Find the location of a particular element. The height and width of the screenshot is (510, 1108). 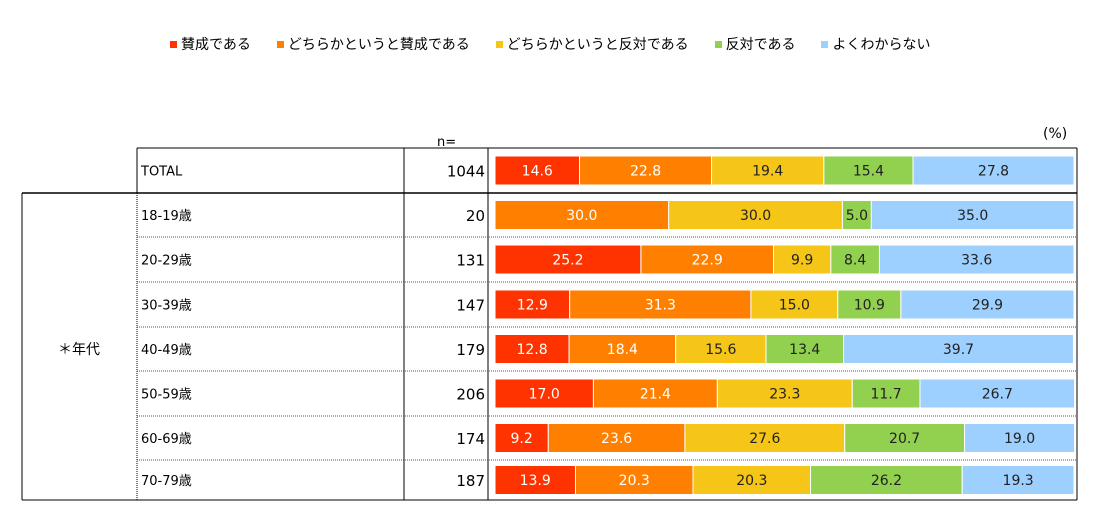

data-label: 27.8 is located at coordinates (993, 172).